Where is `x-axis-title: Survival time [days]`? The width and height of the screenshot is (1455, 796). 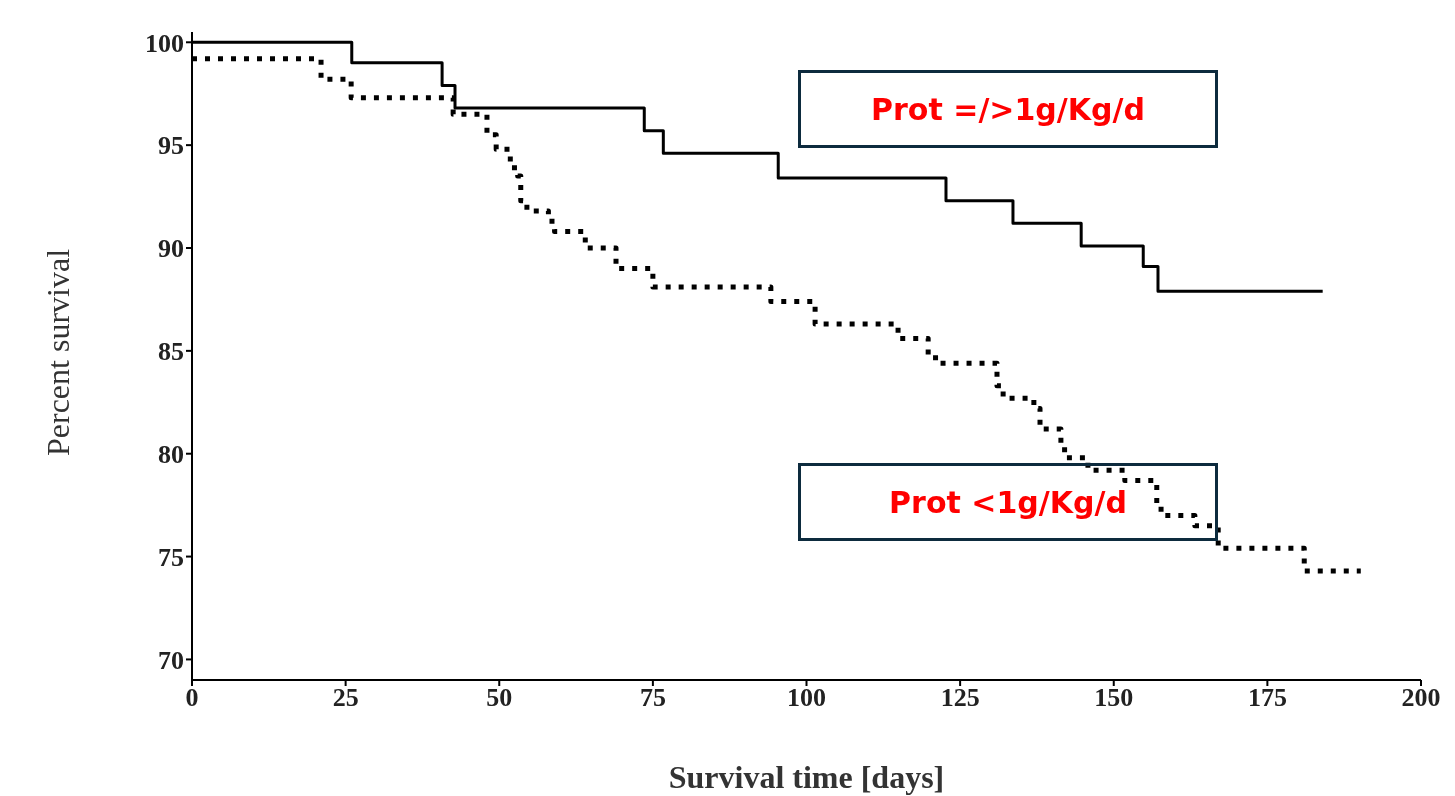 x-axis-title: Survival time [days] is located at coordinates (806, 777).